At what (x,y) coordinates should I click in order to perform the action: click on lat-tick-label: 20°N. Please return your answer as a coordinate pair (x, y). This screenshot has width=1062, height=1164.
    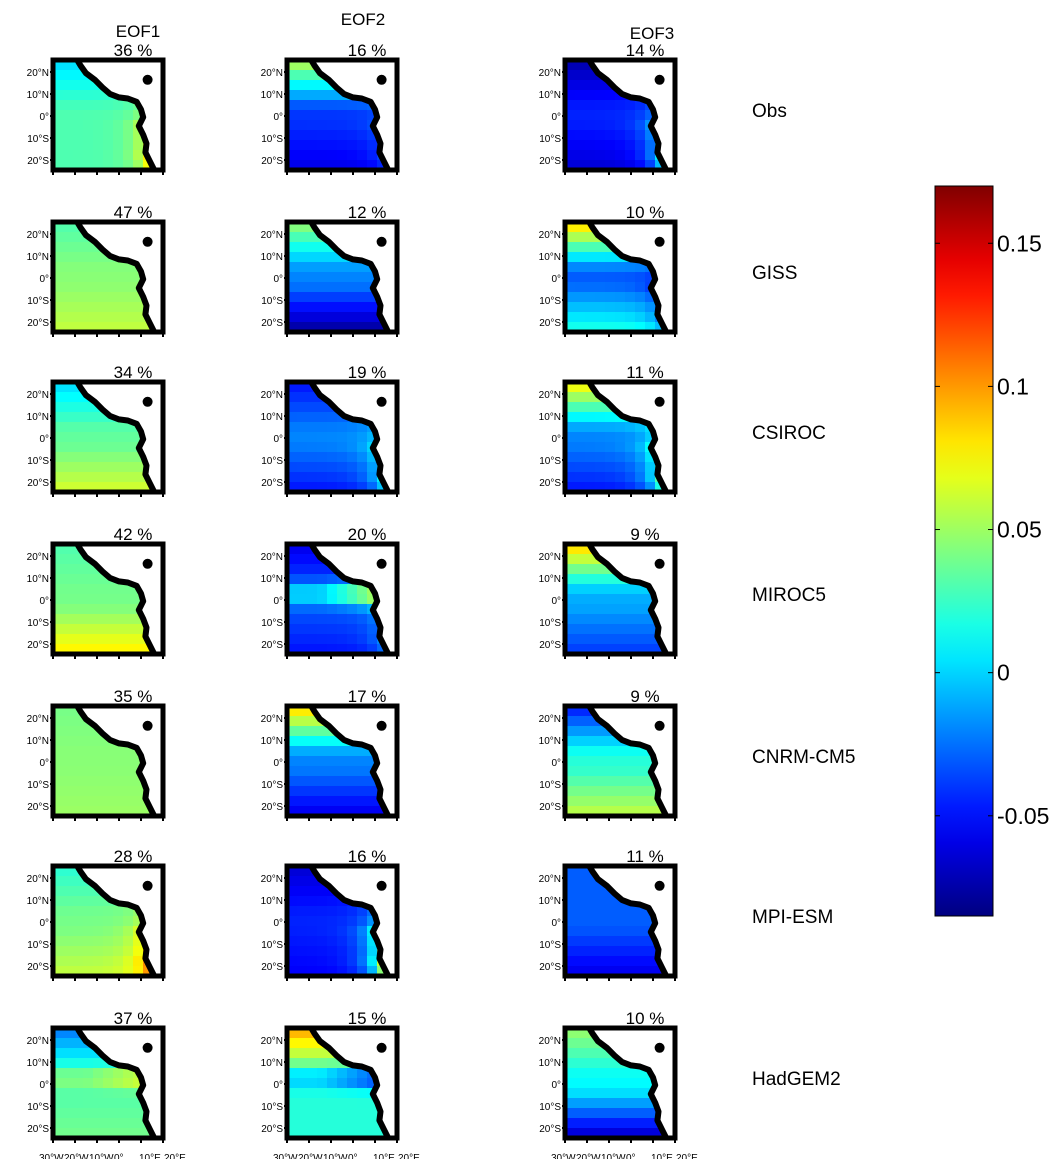
    Looking at the image, I should click on (272, 73).